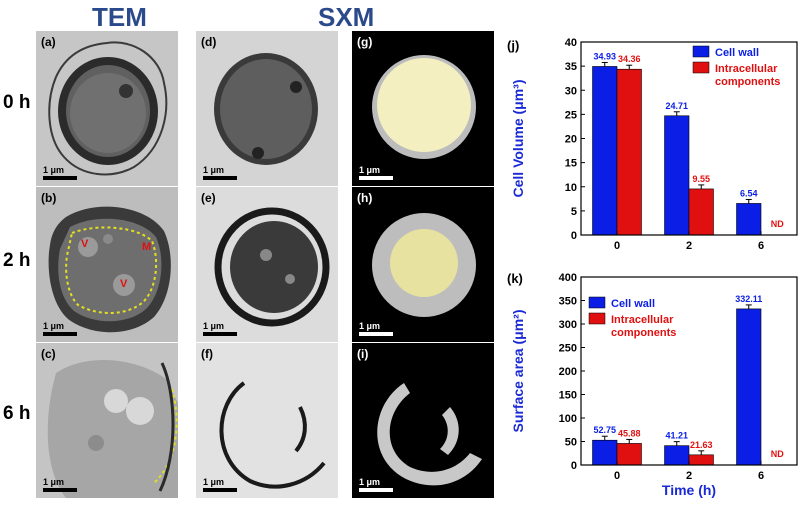  What do you see at coordinates (701, 179) in the screenshot?
I see `data-label: 9.55` at bounding box center [701, 179].